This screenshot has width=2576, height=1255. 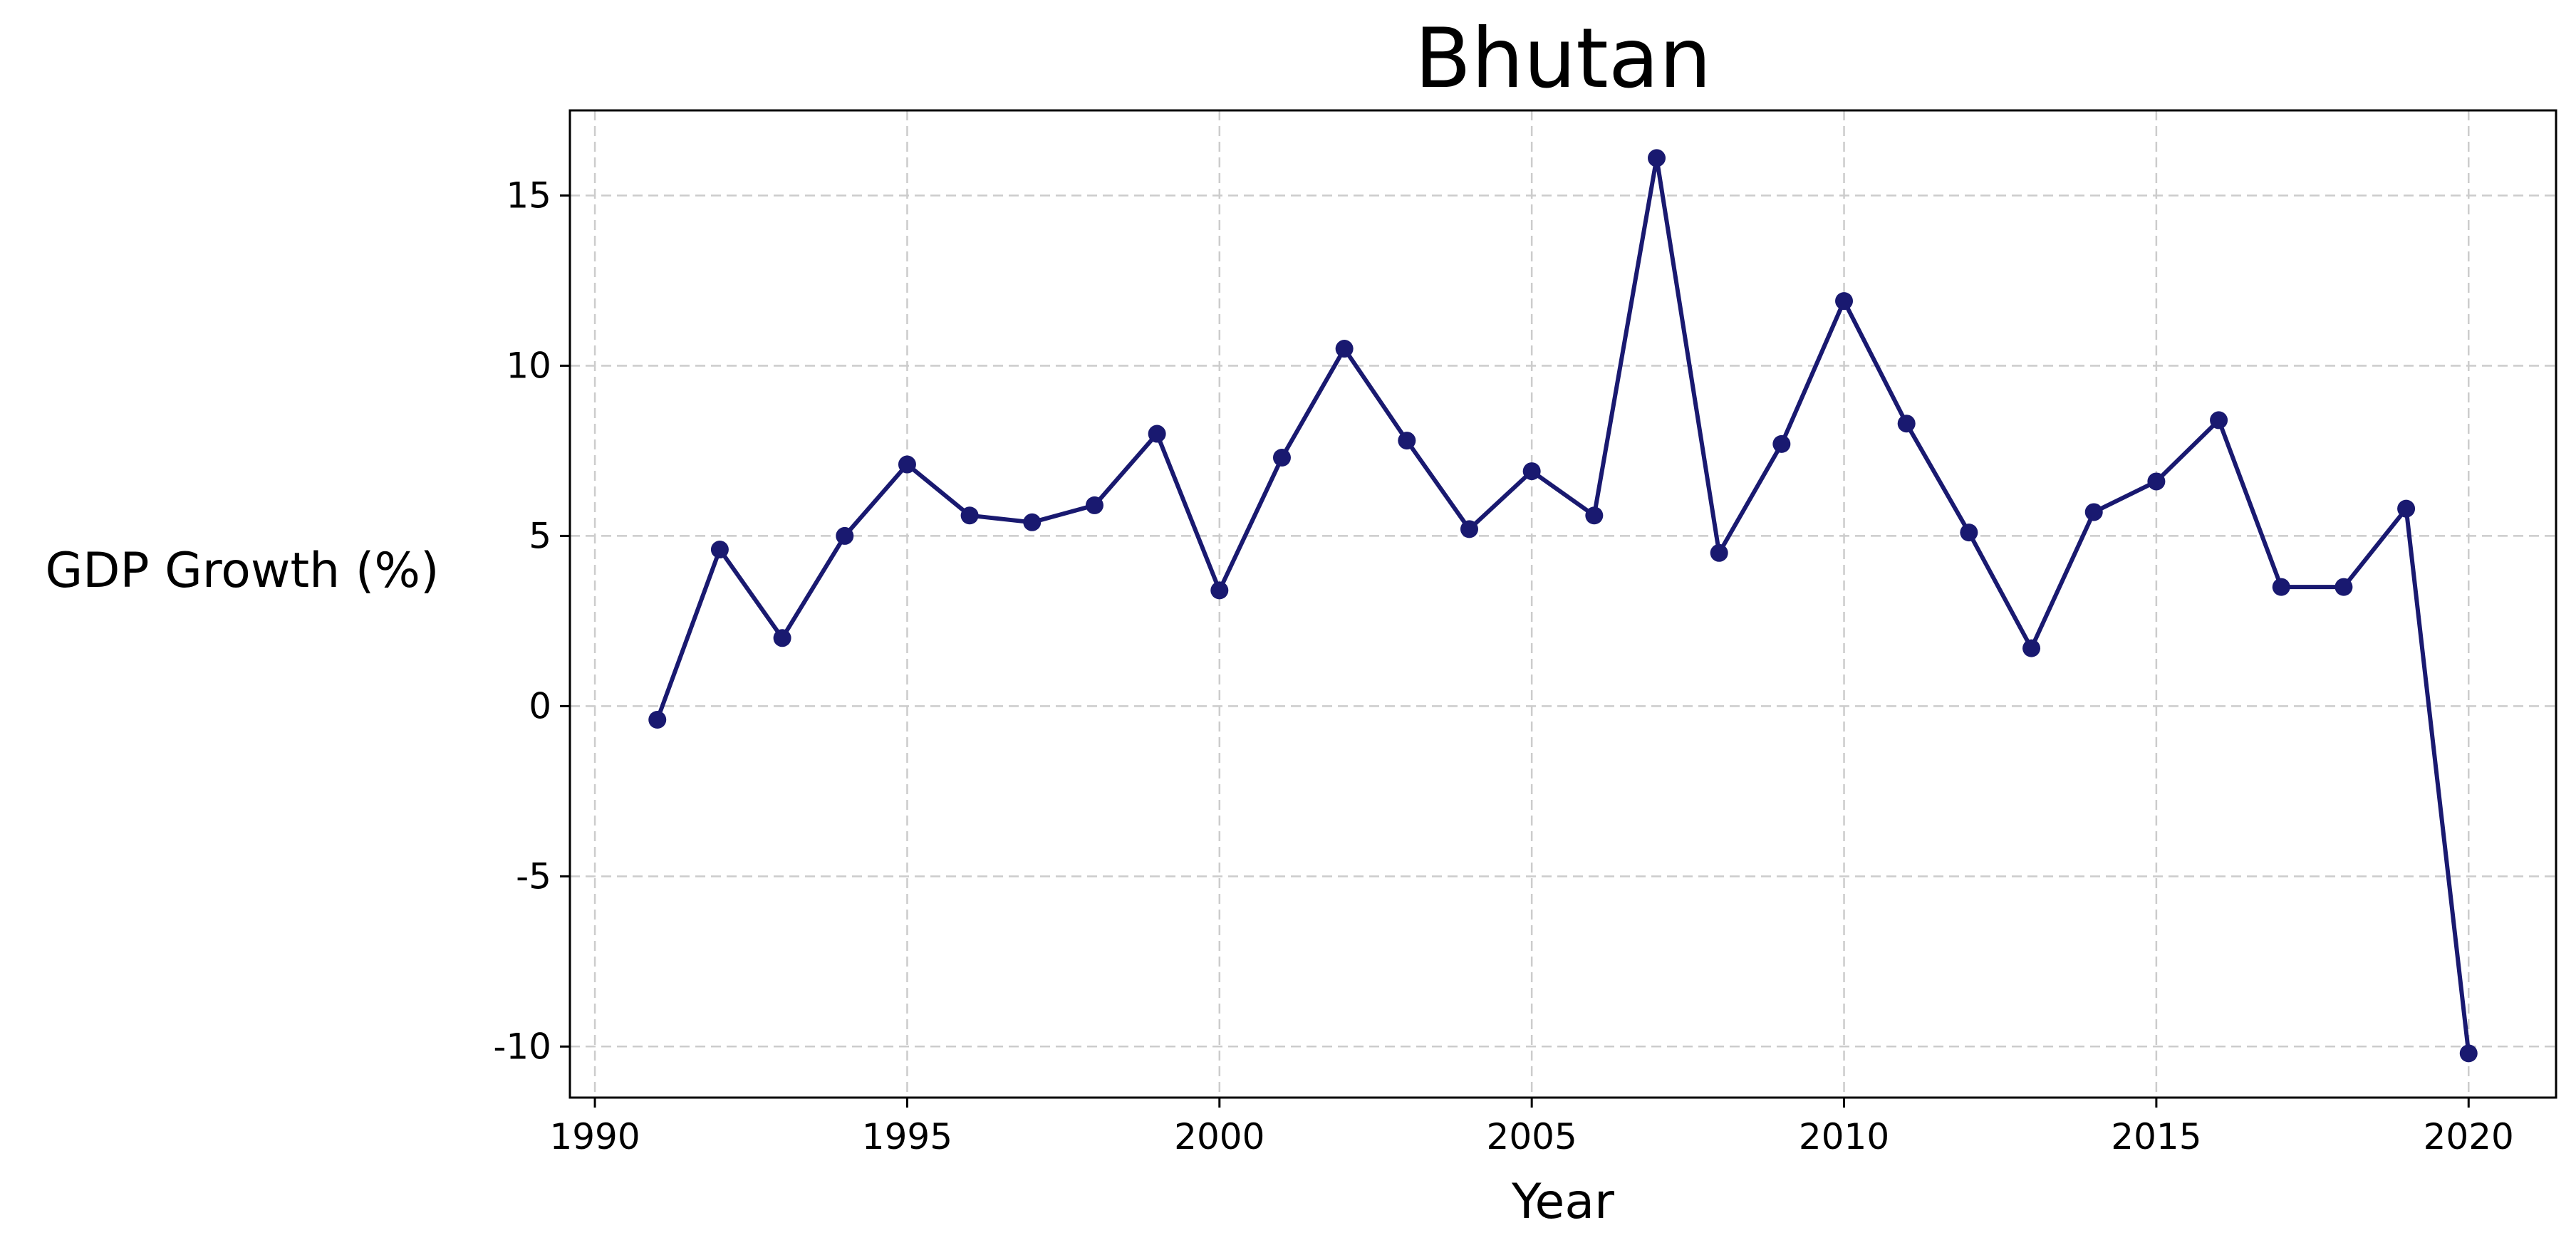 I want to click on x-tick-label: 2010, so click(x=1844, y=1136).